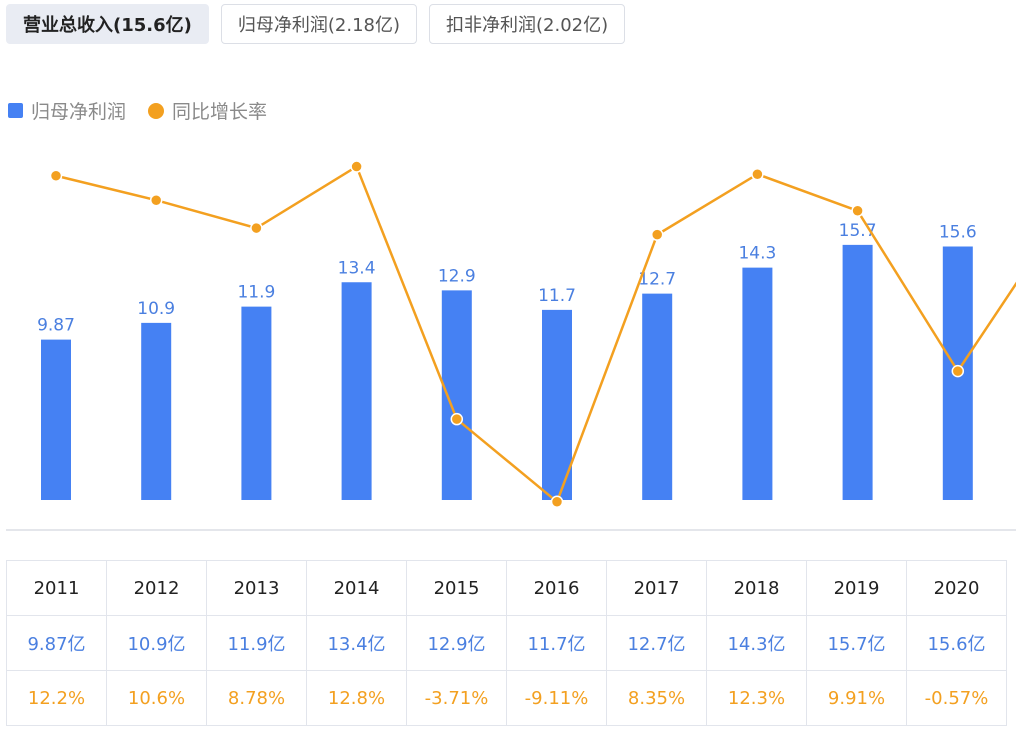 The width and height of the screenshot is (1016, 730). I want to click on bar-2011, so click(56, 419).